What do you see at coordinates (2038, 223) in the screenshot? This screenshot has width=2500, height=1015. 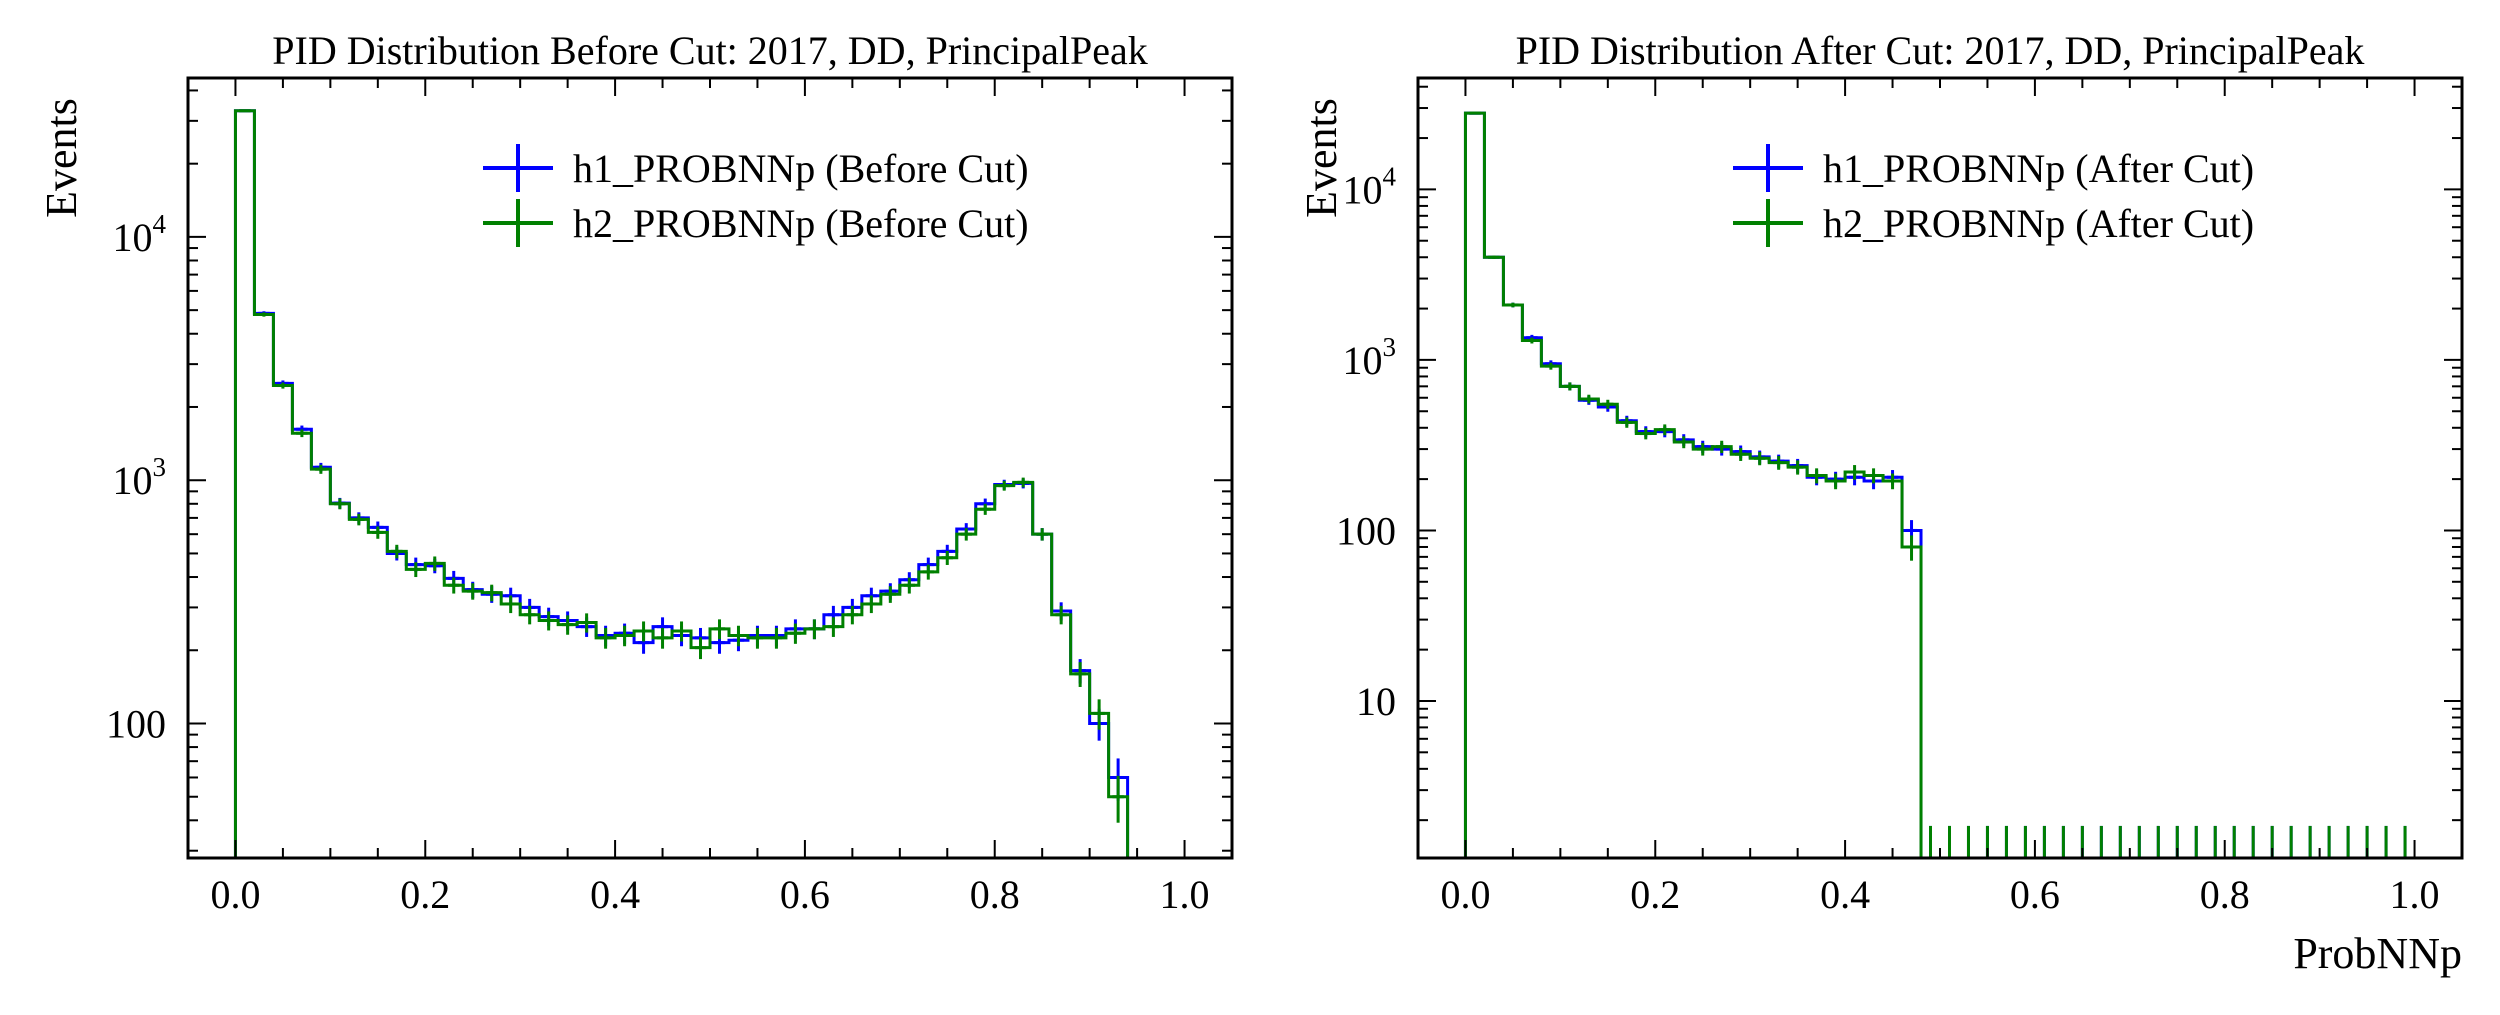 I see `legend-label: h2_PROBNNp (After Cut)` at bounding box center [2038, 223].